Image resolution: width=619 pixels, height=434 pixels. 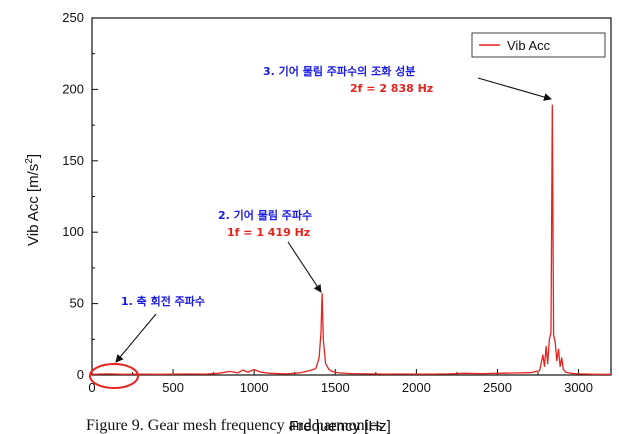 I want to click on x-tick-label: 0, so click(x=91, y=387).